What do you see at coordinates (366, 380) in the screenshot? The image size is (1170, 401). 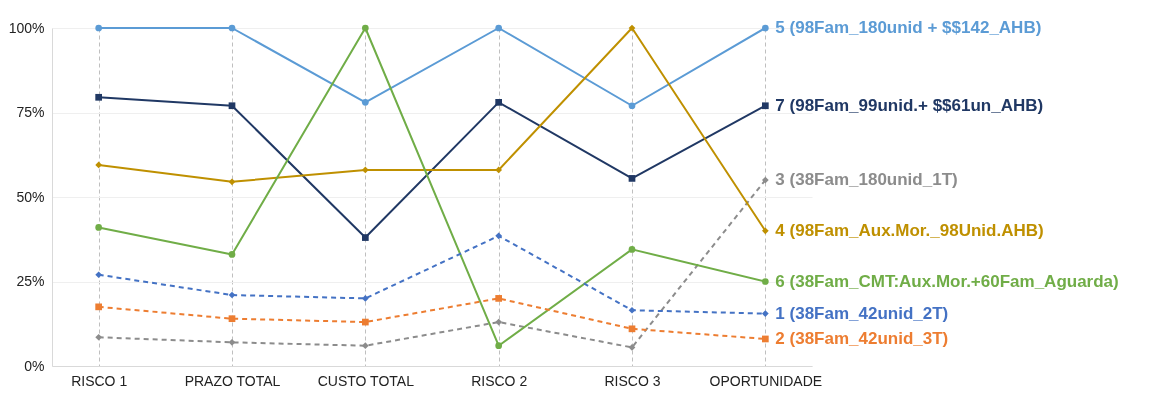 I see `x-tick-label: CUSTO TOTAL` at bounding box center [366, 380].